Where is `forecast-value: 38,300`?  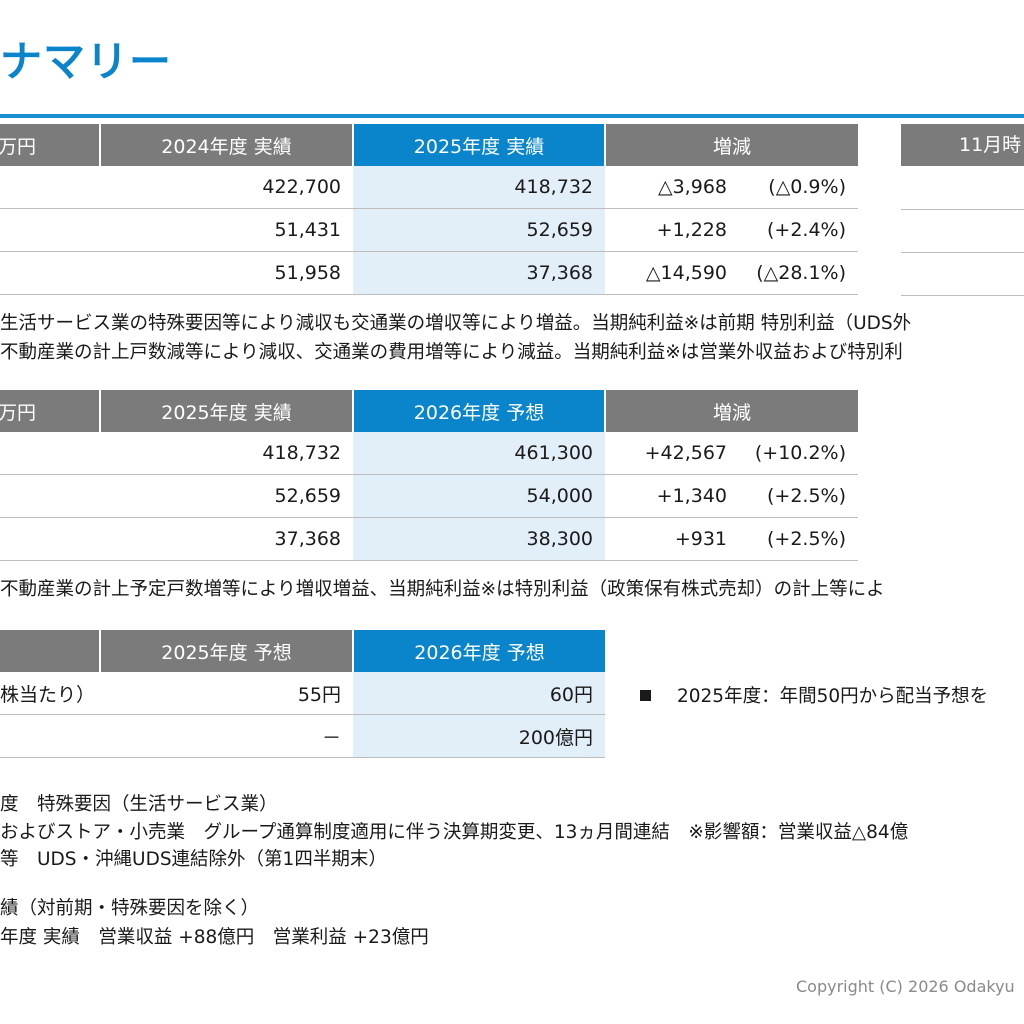
forecast-value: 38,300 is located at coordinates (479, 539).